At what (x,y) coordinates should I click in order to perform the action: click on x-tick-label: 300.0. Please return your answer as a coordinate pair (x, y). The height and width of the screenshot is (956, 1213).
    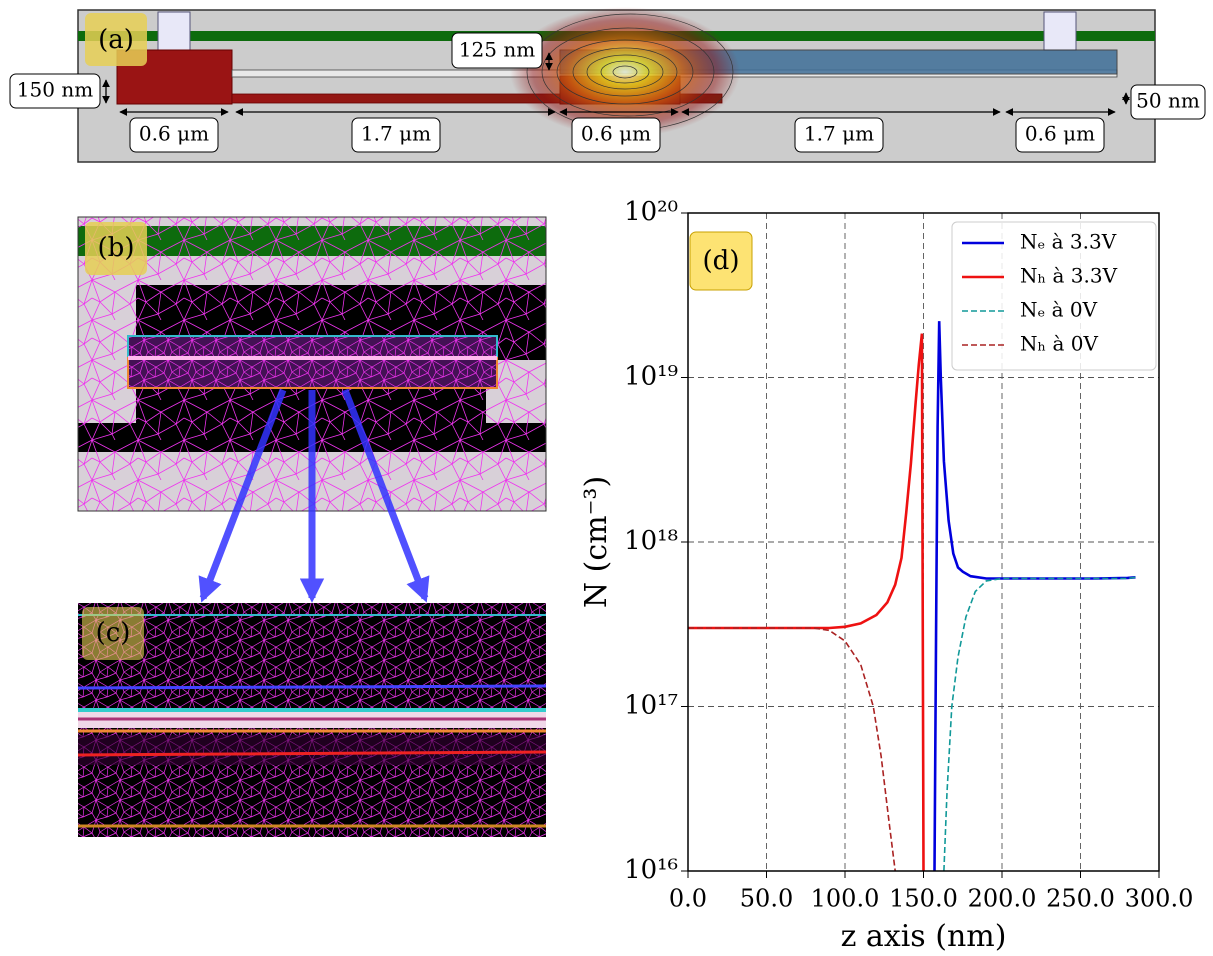
    Looking at the image, I should click on (1159, 899).